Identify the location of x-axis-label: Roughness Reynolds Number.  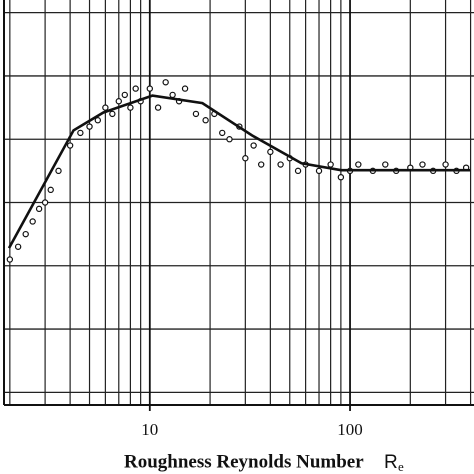
(244, 461).